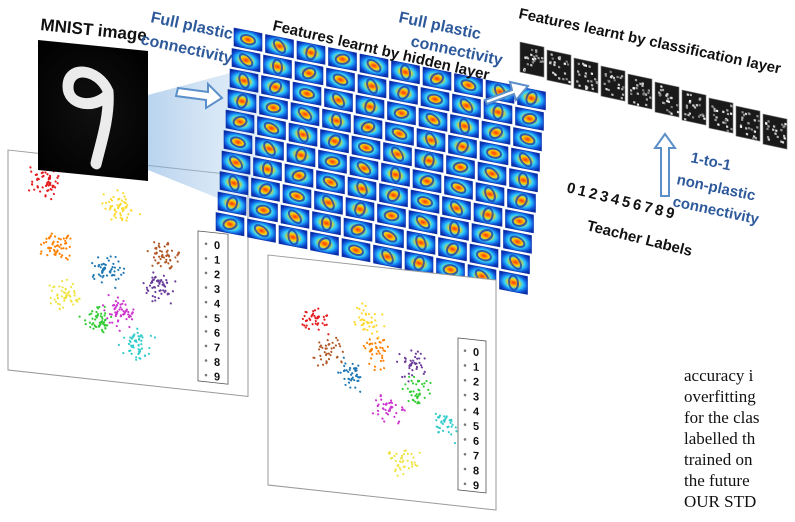 The height and width of the screenshot is (522, 795). What do you see at coordinates (506, 93) in the screenshot?
I see `arrow-to-classification-icon` at bounding box center [506, 93].